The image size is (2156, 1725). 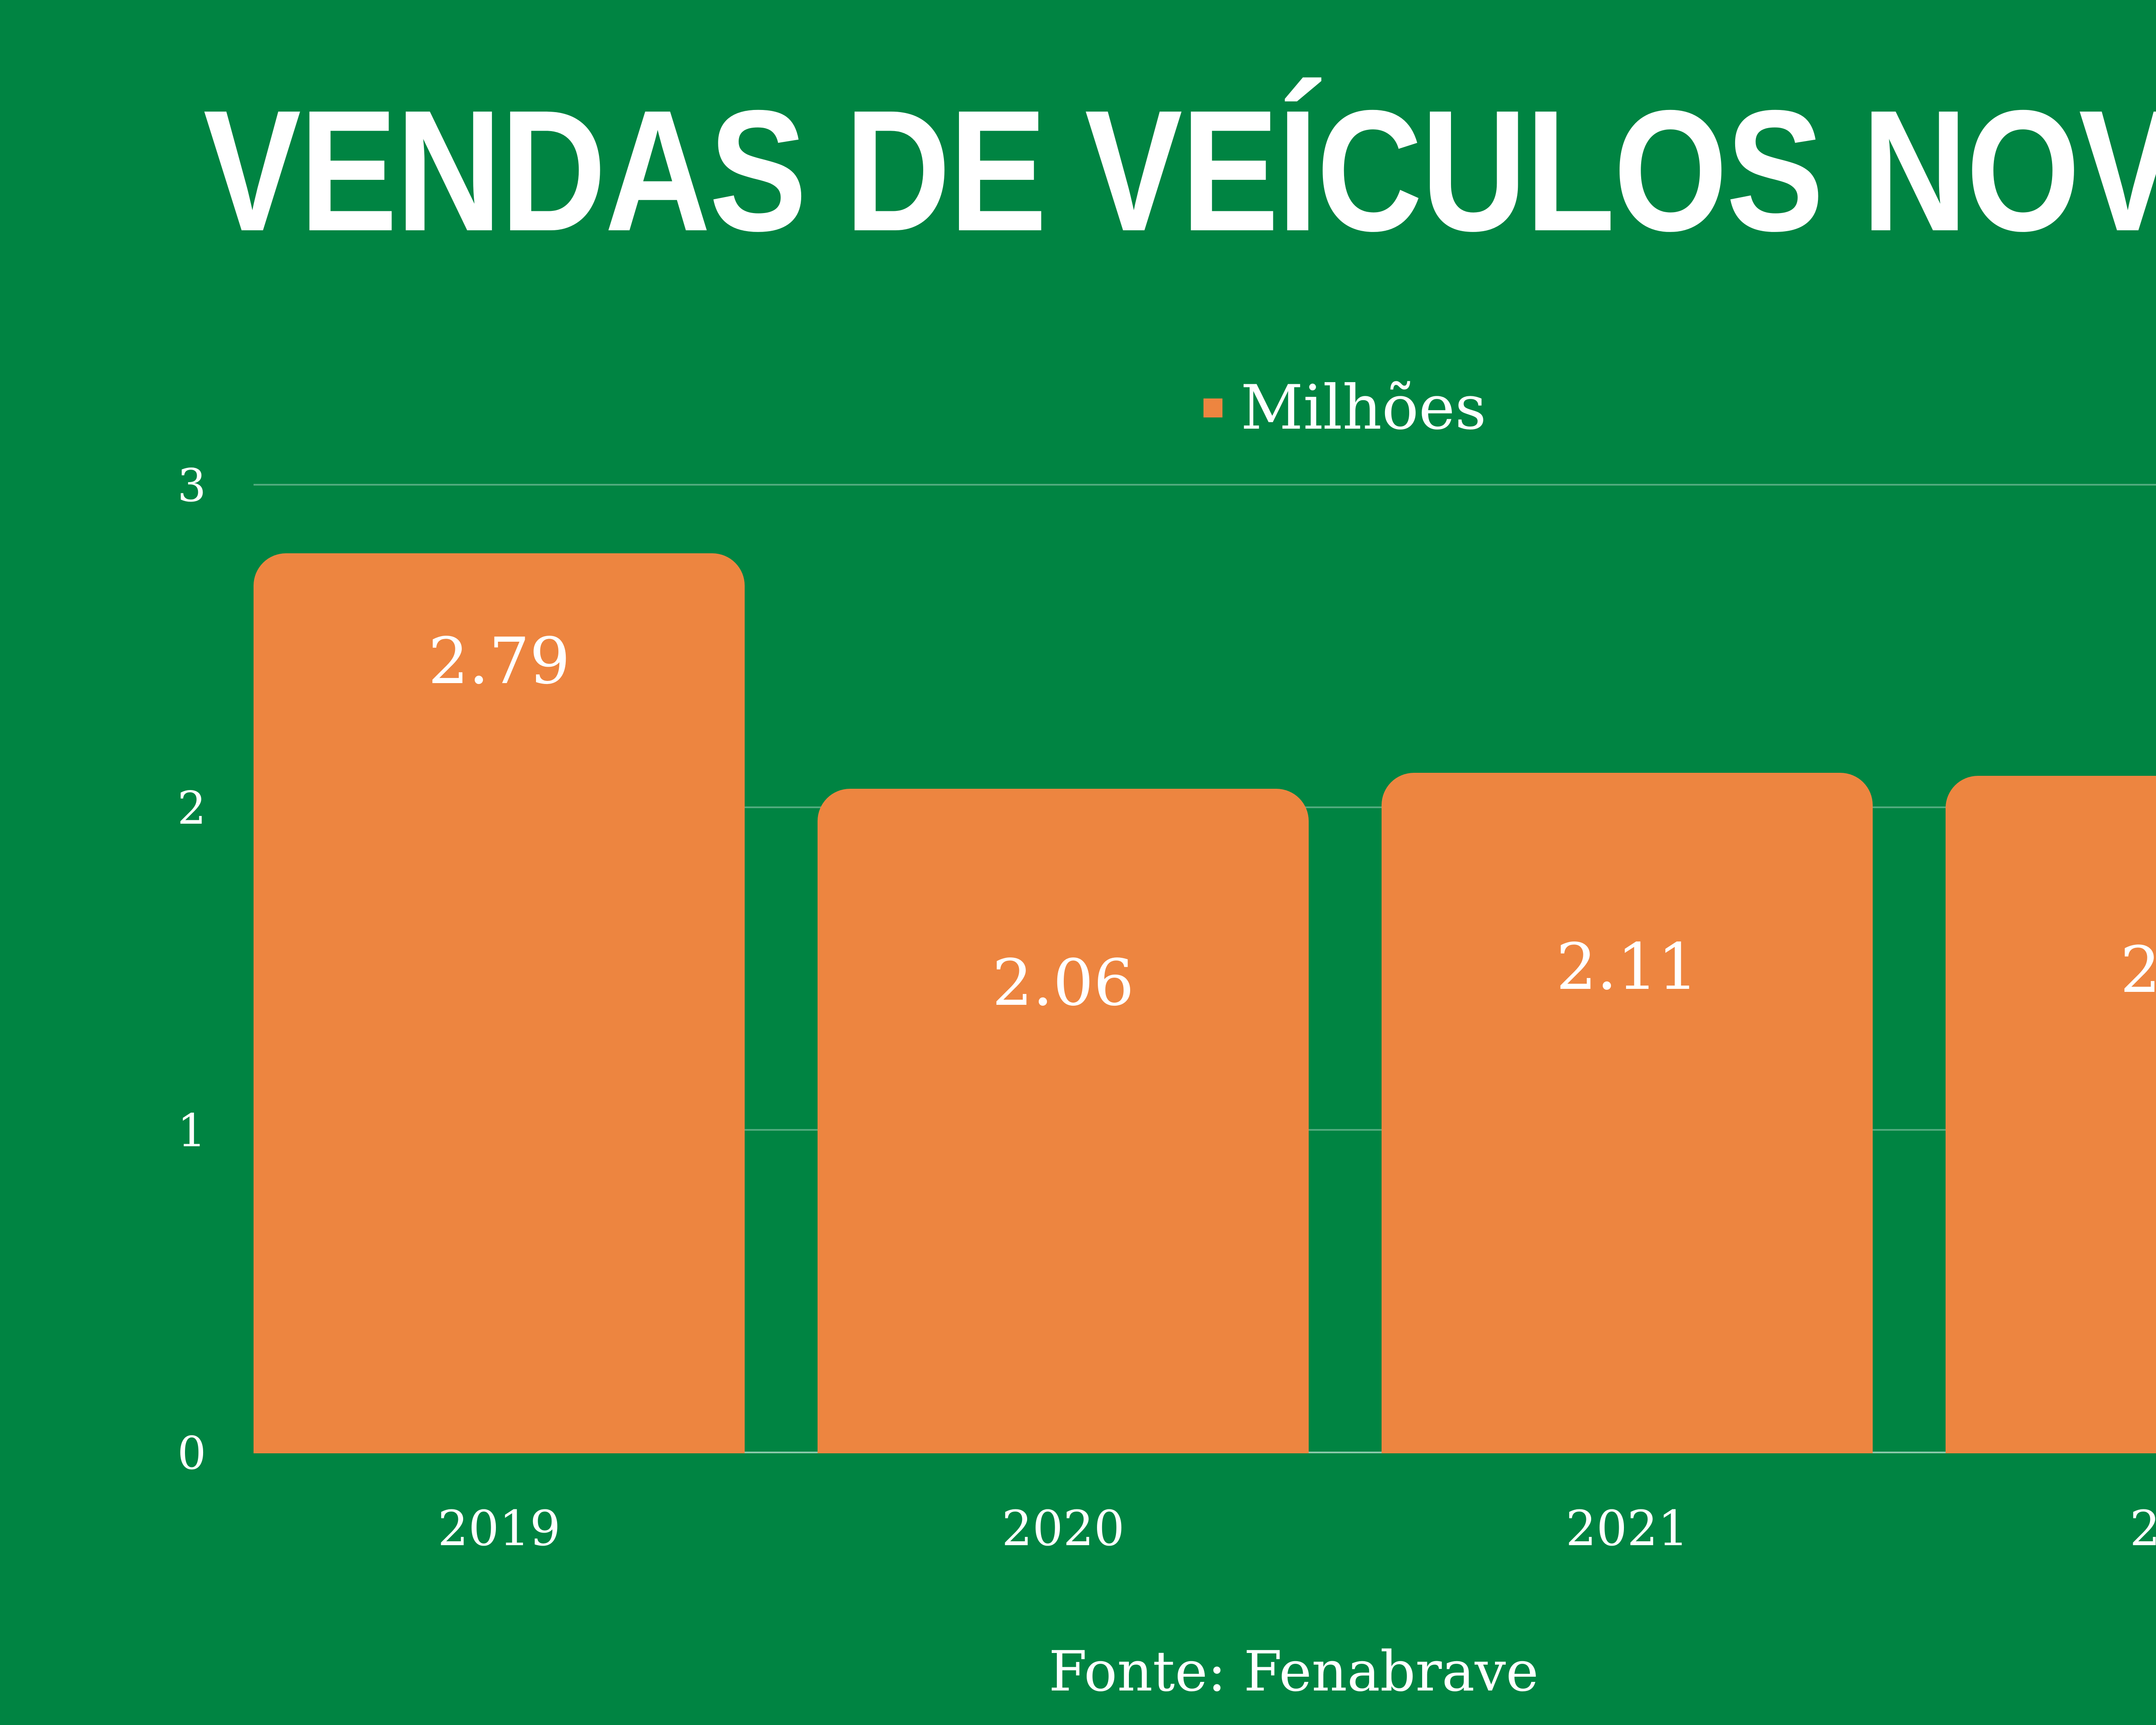 I want to click on legend: Milhões, so click(x=1205, y=408).